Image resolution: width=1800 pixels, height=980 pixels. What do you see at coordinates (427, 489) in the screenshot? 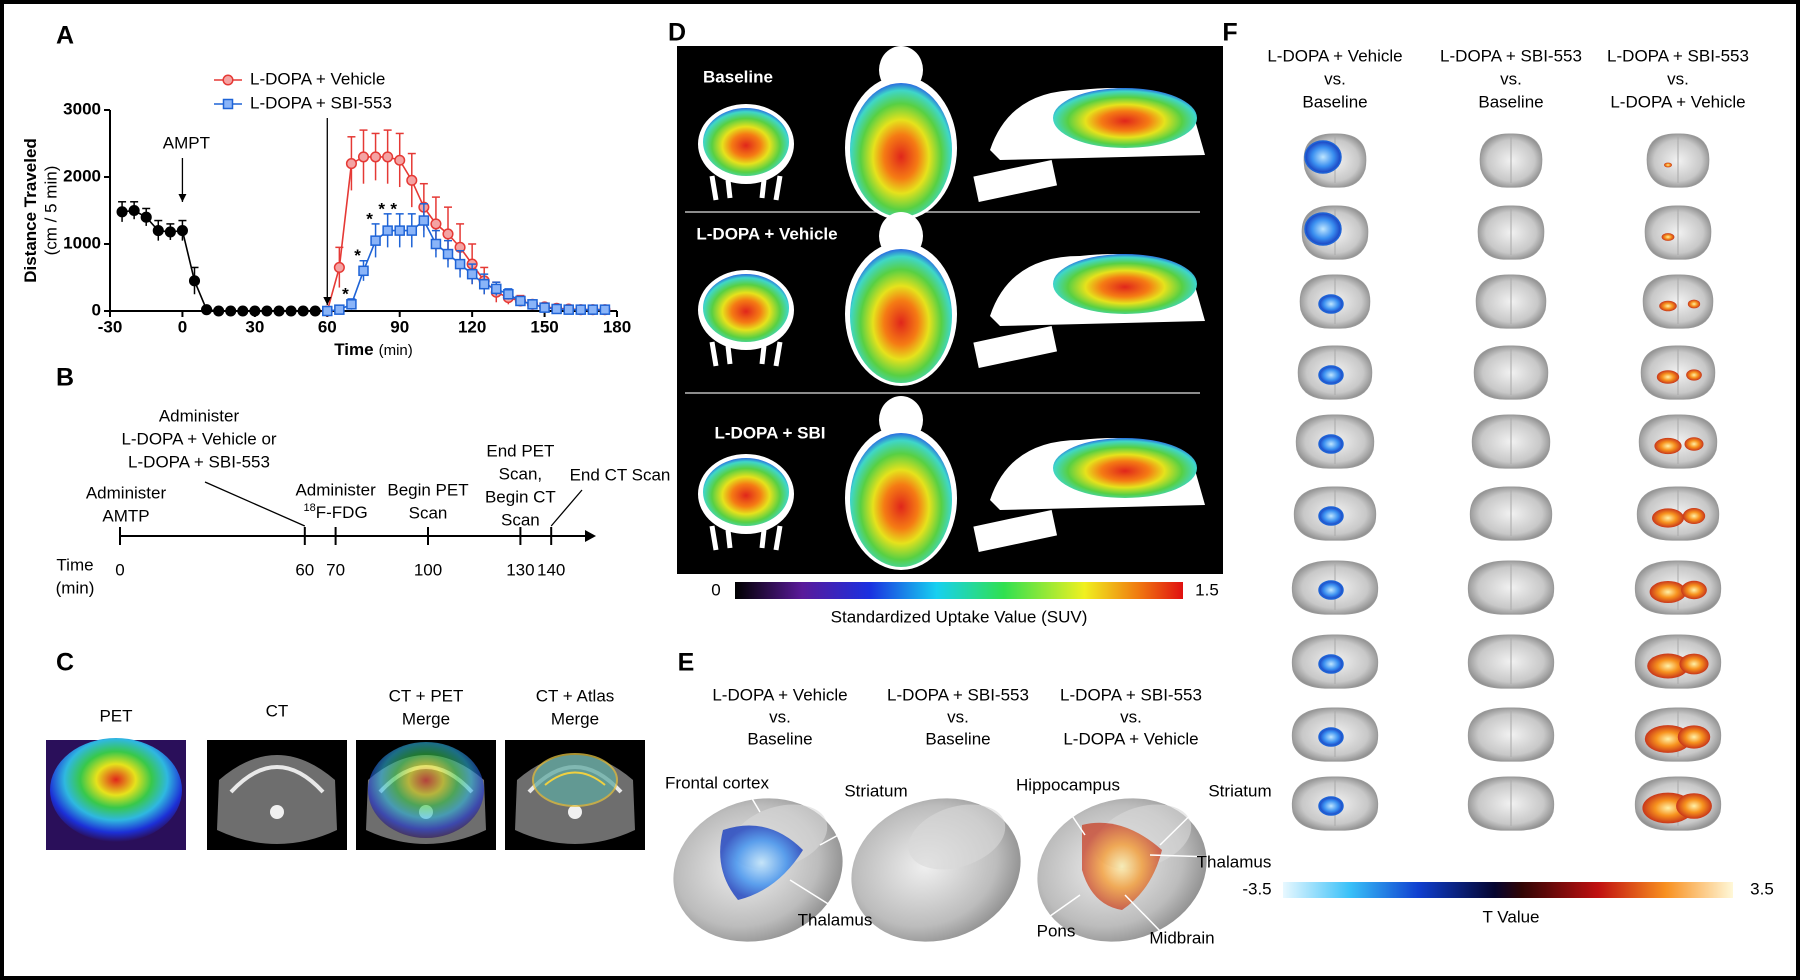
I see `event-label: Begin PET` at bounding box center [427, 489].